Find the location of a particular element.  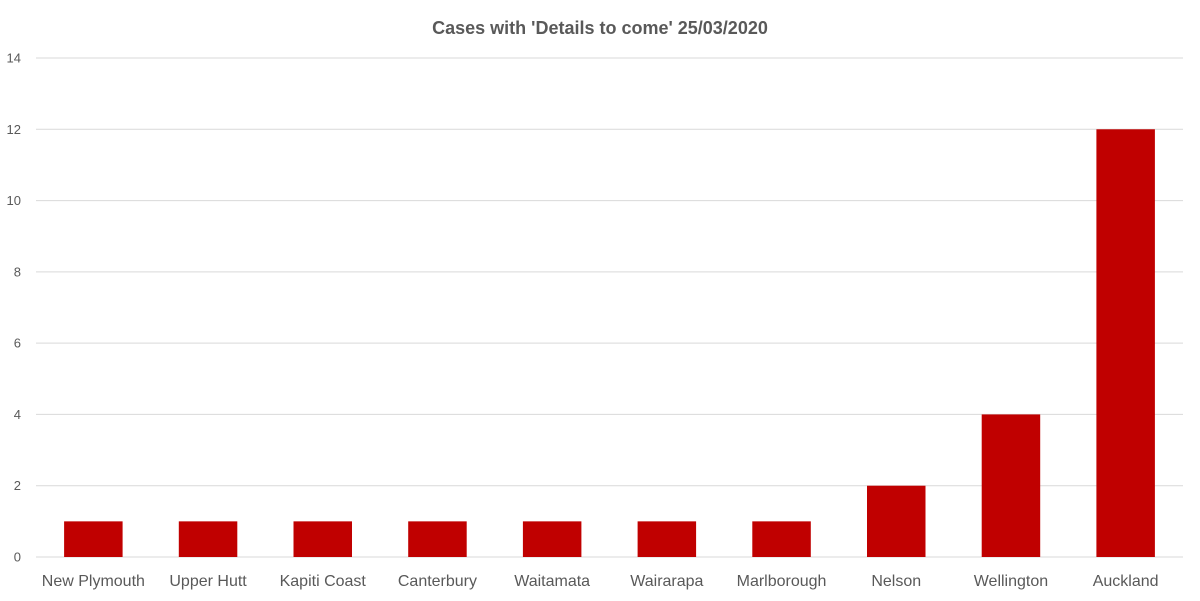

y-tick-label: 2 is located at coordinates (17, 485).